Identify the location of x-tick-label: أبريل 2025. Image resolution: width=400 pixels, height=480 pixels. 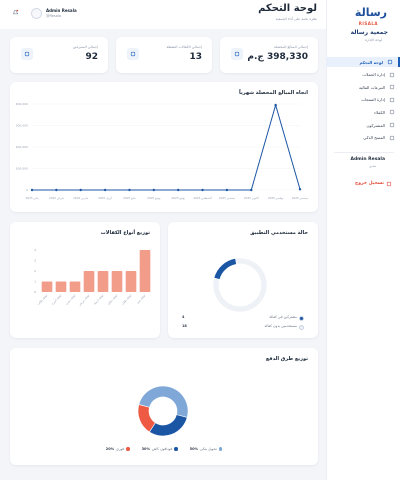
(105, 198).